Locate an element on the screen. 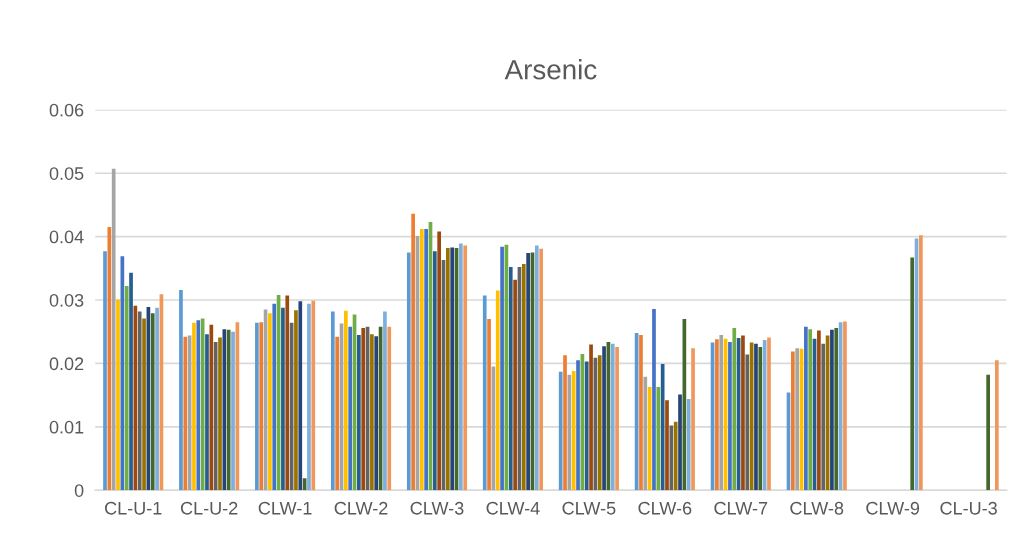 The height and width of the screenshot is (549, 1024). y-tick-label: 0.04 is located at coordinates (66, 237).